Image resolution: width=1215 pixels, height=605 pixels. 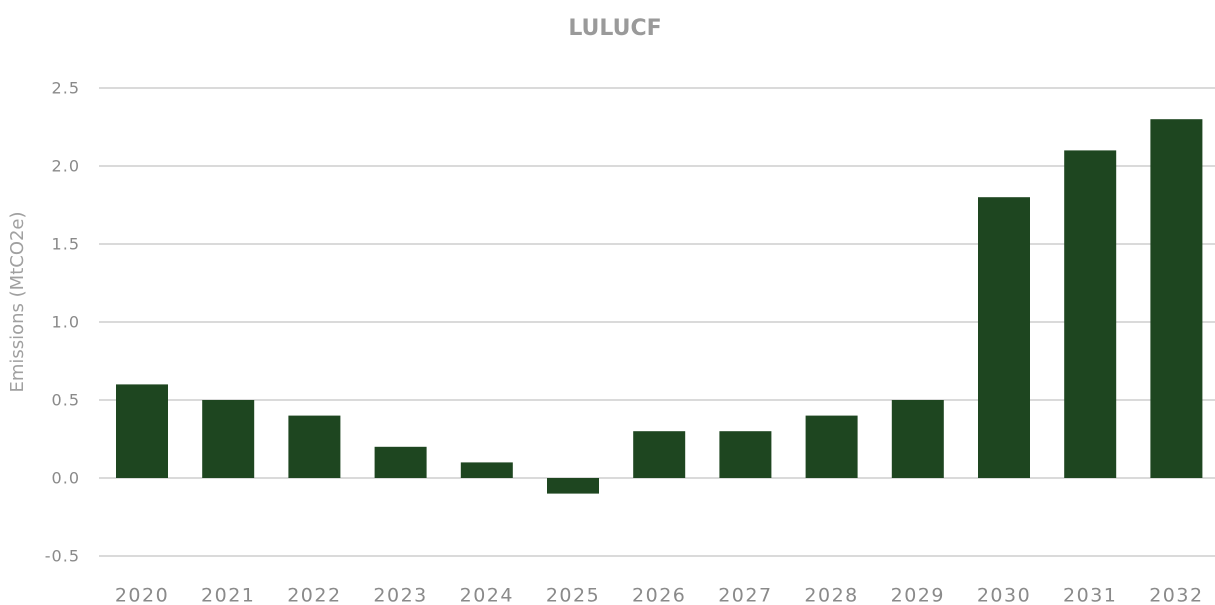 What do you see at coordinates (573, 595) in the screenshot?
I see `x-tick-label: 2025` at bounding box center [573, 595].